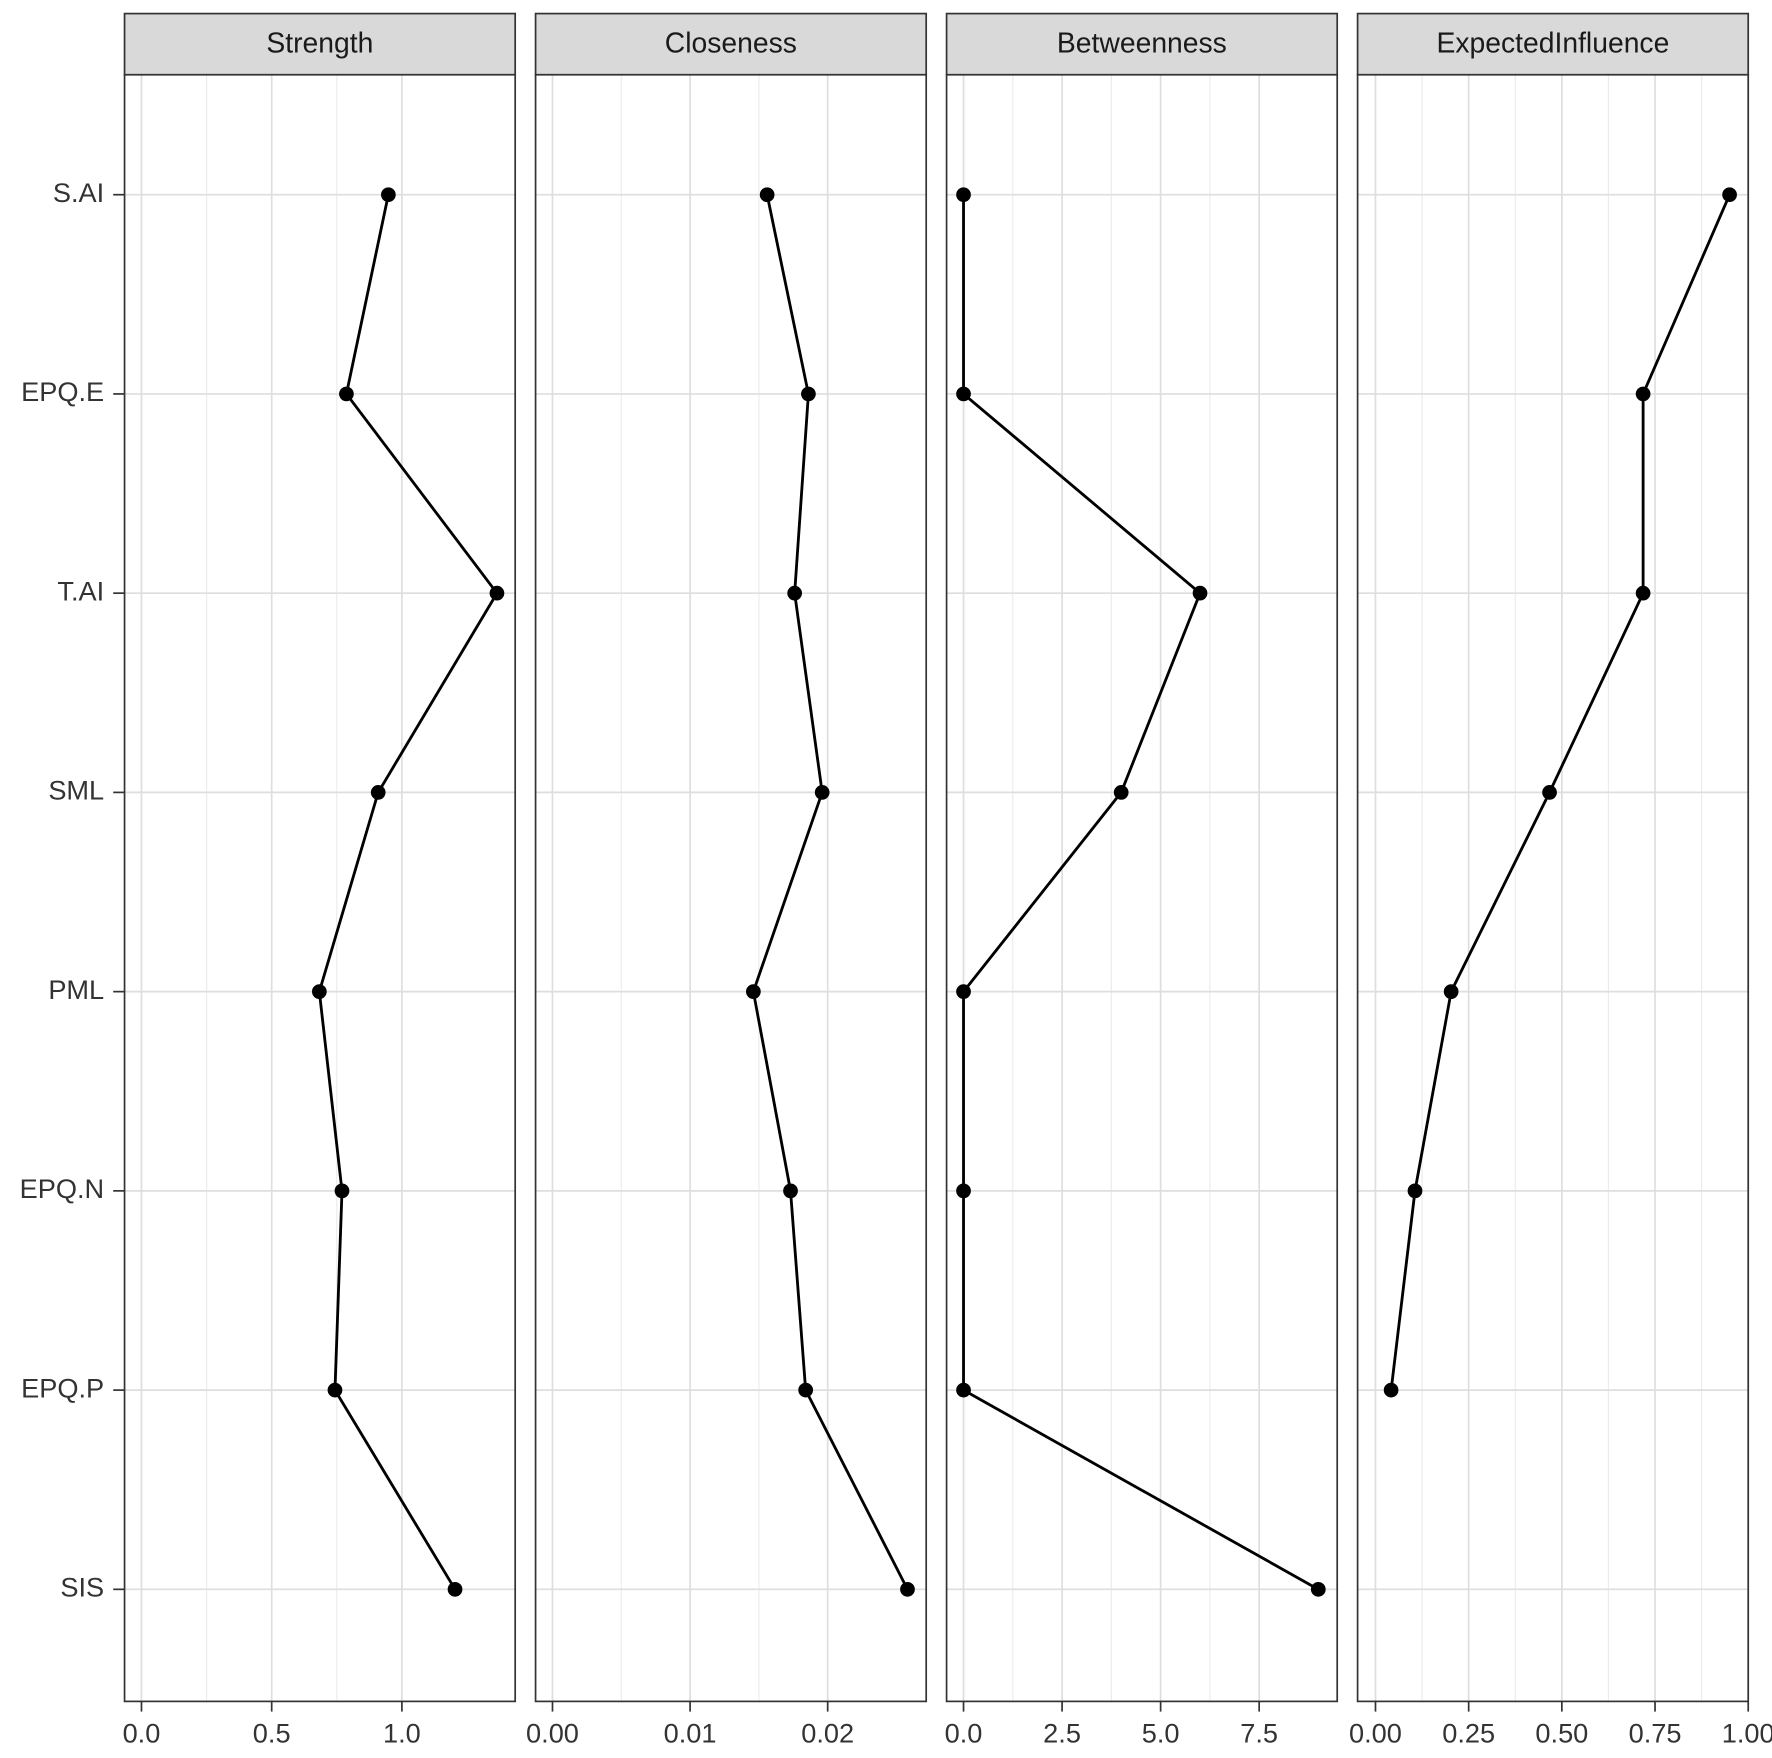 The height and width of the screenshot is (1758, 1772). I want to click on x-tick-label: 5.0, so click(1161, 1733).